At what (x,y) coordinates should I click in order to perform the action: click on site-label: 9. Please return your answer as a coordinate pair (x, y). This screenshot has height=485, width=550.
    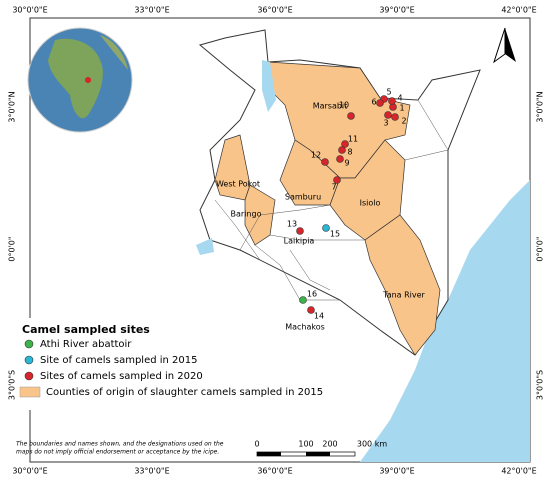
    Looking at the image, I should click on (346, 163).